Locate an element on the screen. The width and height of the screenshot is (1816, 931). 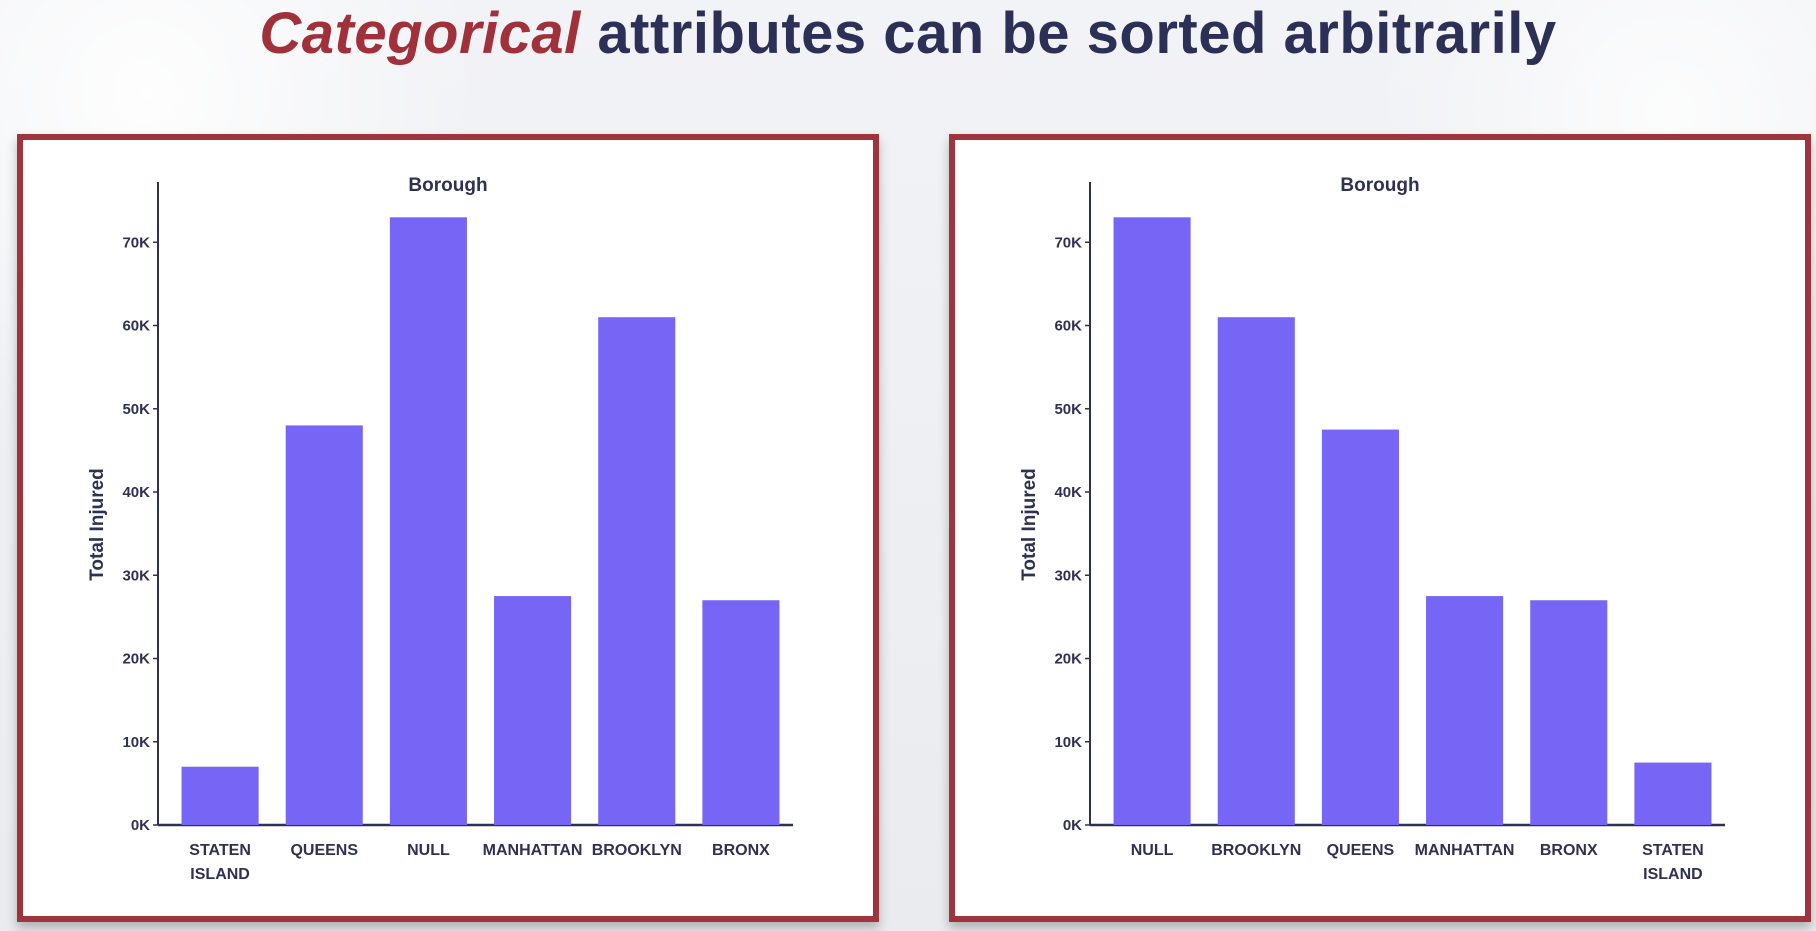
y-axis-title-unsorted: Total Injured is located at coordinates (97, 524).